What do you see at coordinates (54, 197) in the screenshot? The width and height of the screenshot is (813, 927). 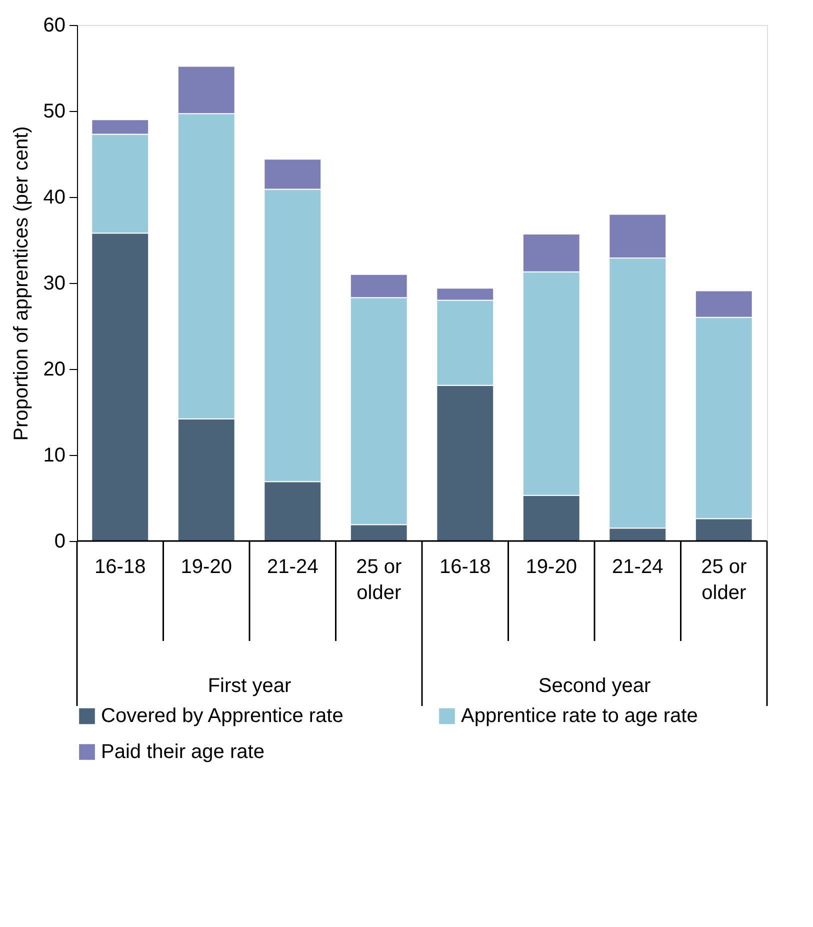 I see `y-tick-label: 40` at bounding box center [54, 197].